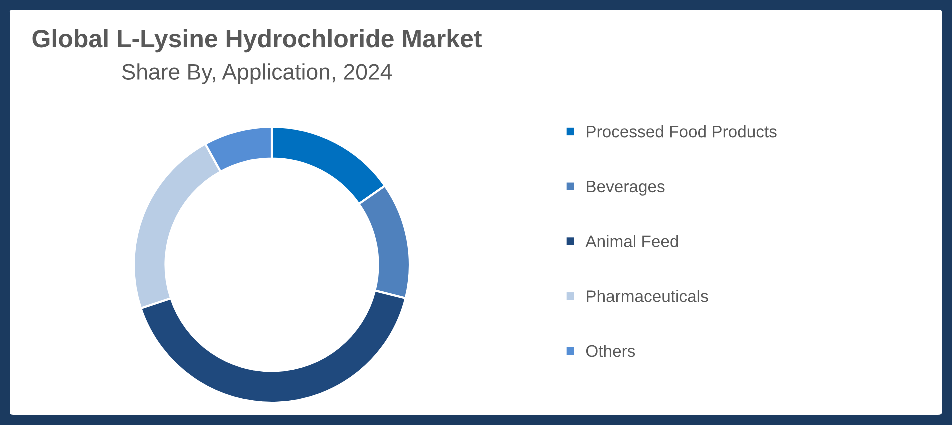 This screenshot has height=425, width=952. I want to click on legend-label: Others, so click(611, 351).